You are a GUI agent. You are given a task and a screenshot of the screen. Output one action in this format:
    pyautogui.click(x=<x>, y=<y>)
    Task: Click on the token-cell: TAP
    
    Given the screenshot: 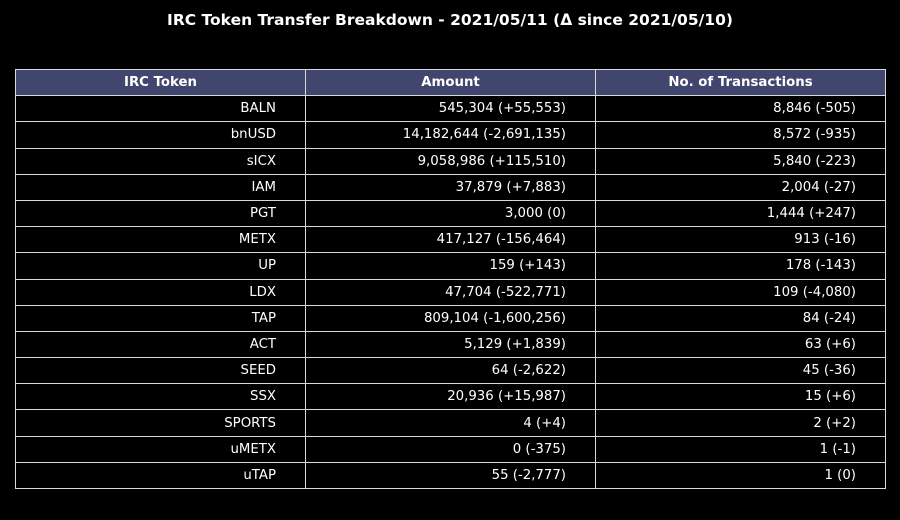 What is the action you would take?
    pyautogui.click(x=160, y=318)
    